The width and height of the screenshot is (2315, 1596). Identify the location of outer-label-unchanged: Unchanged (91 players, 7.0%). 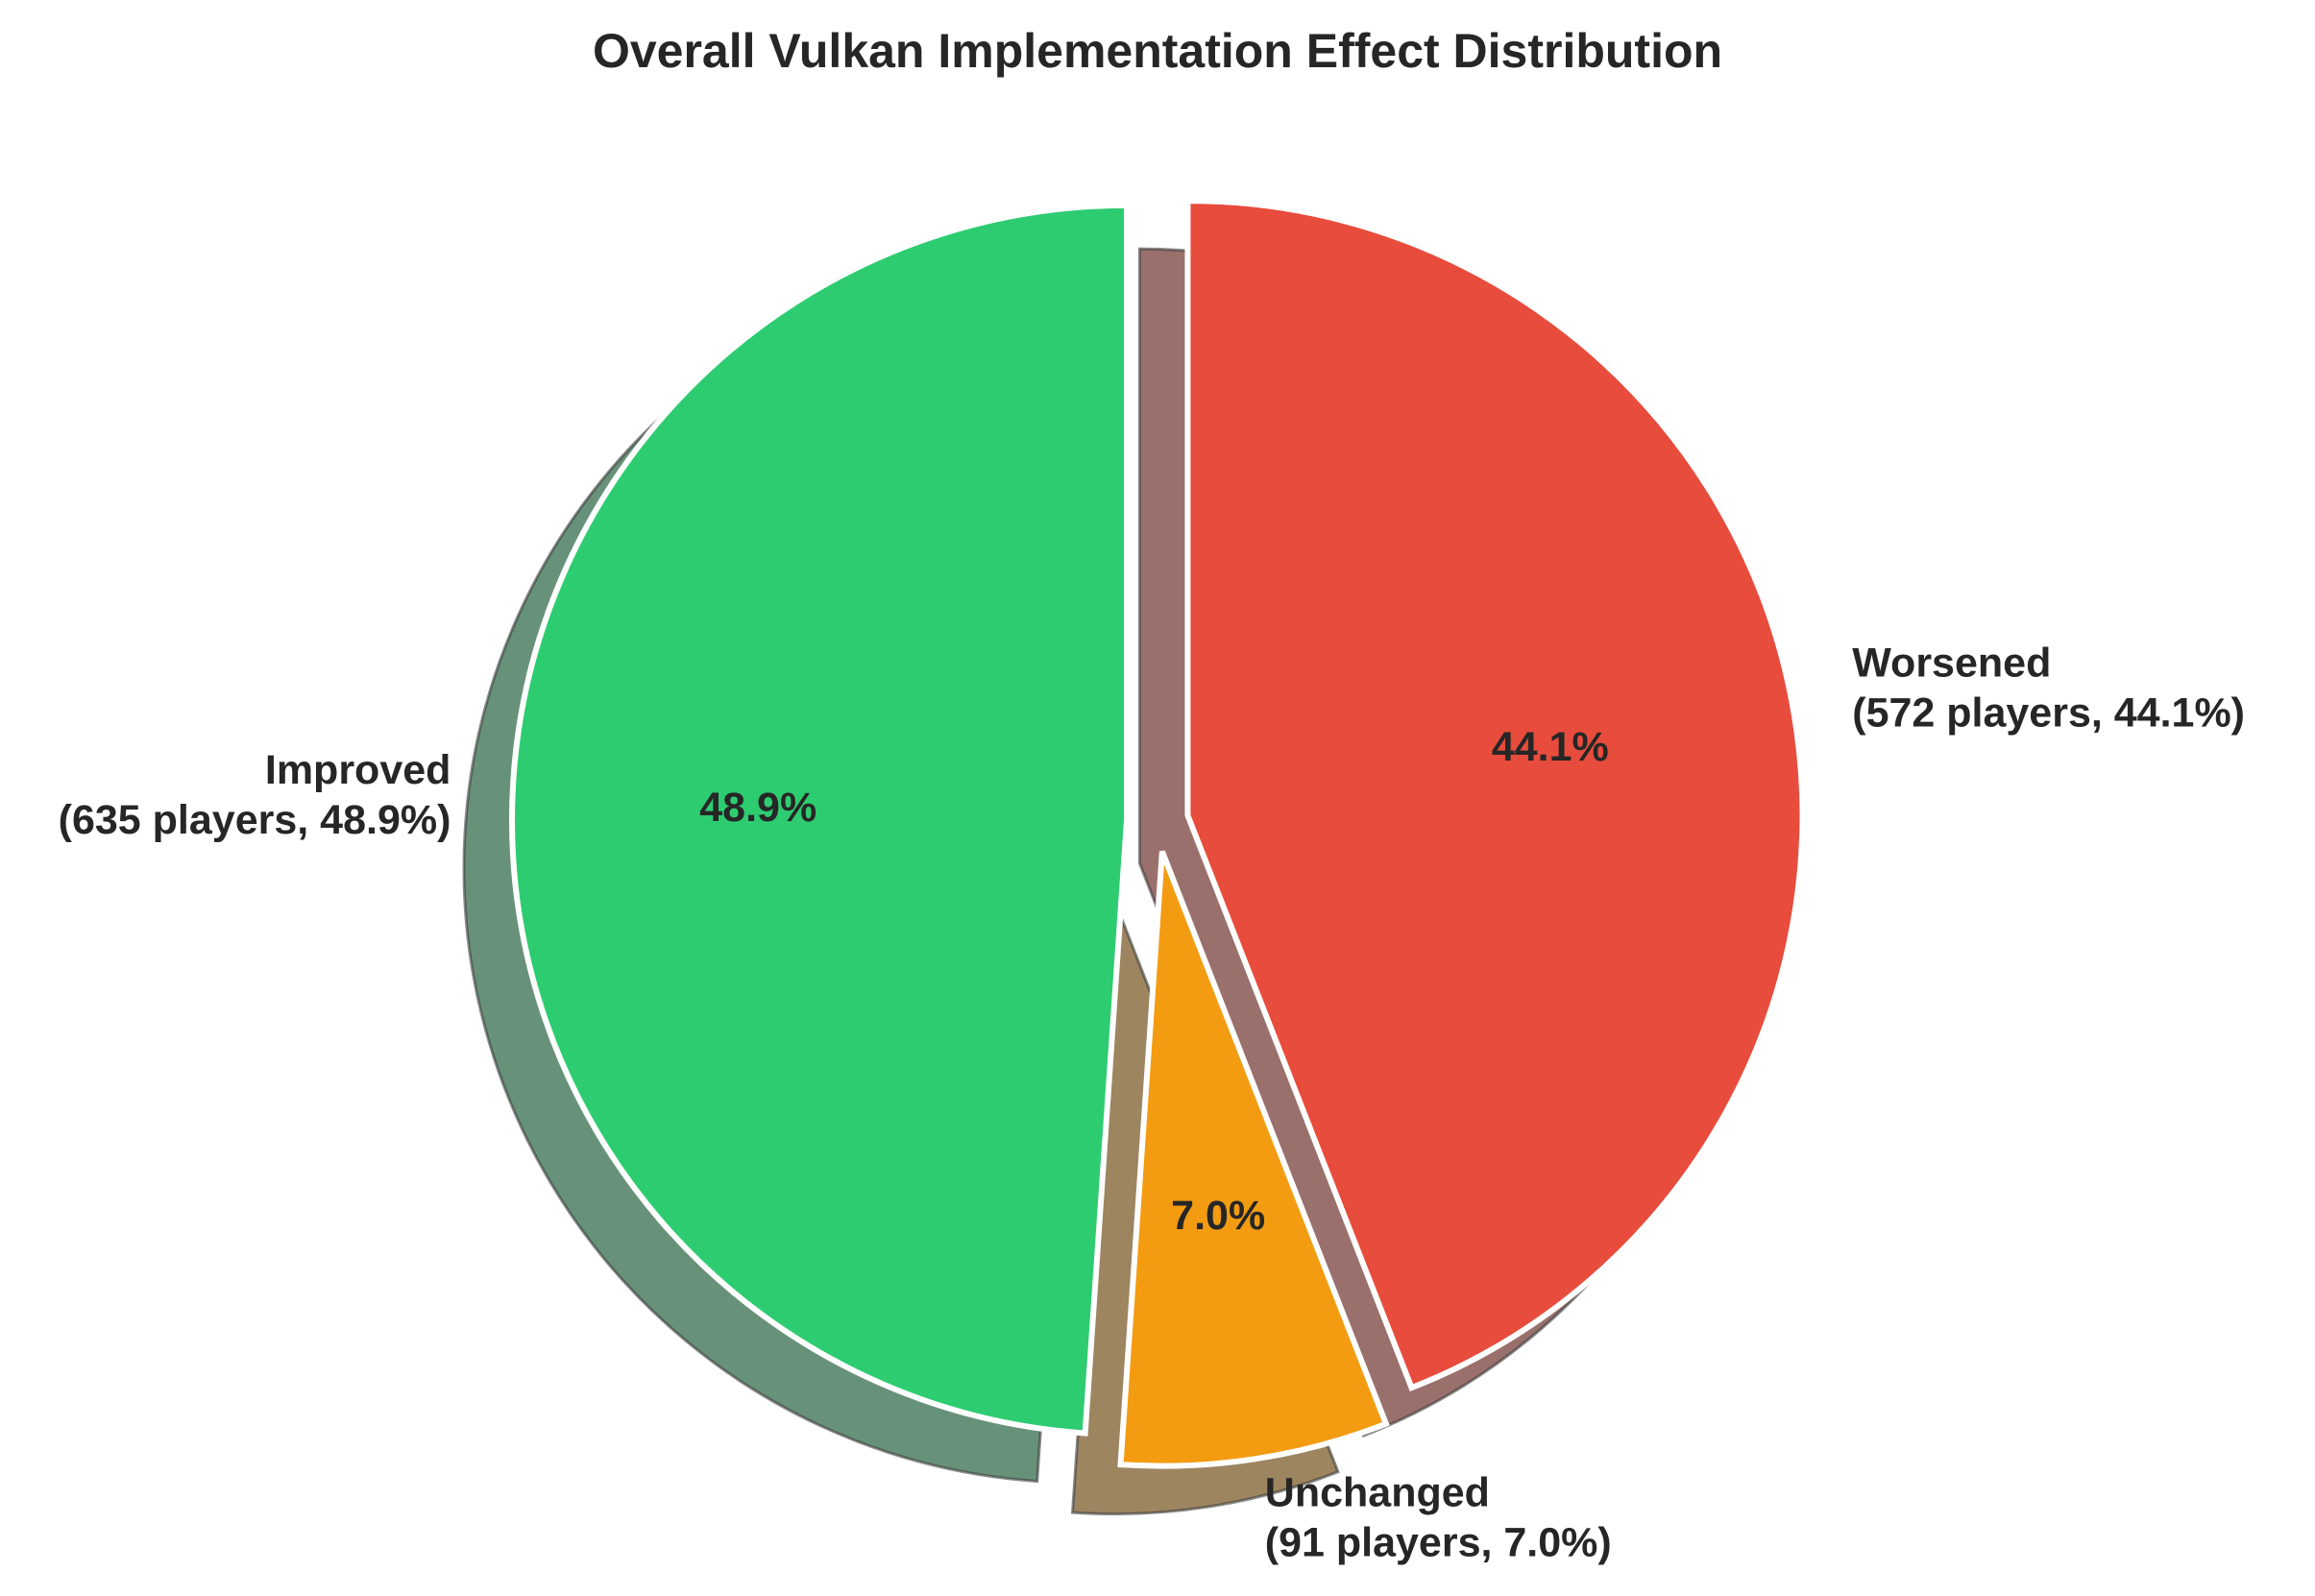
(1438, 1517).